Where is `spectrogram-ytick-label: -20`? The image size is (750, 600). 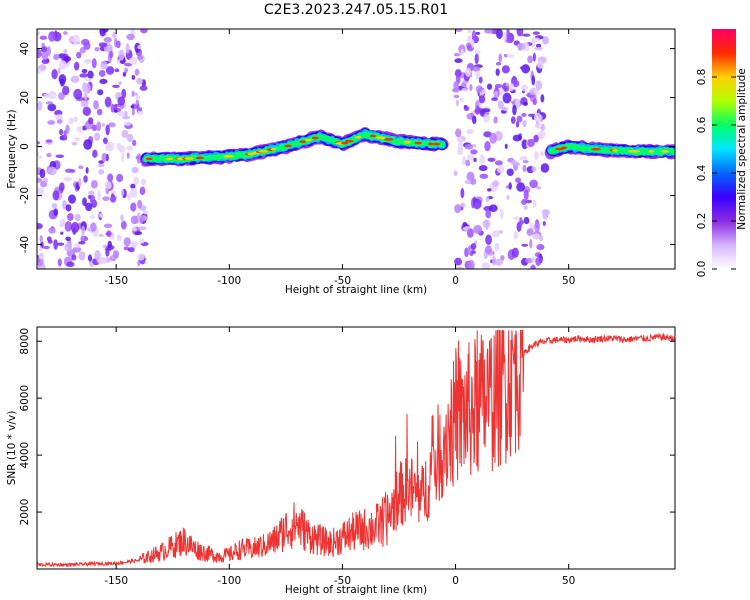 spectrogram-ytick-label: -20 is located at coordinates (25, 195).